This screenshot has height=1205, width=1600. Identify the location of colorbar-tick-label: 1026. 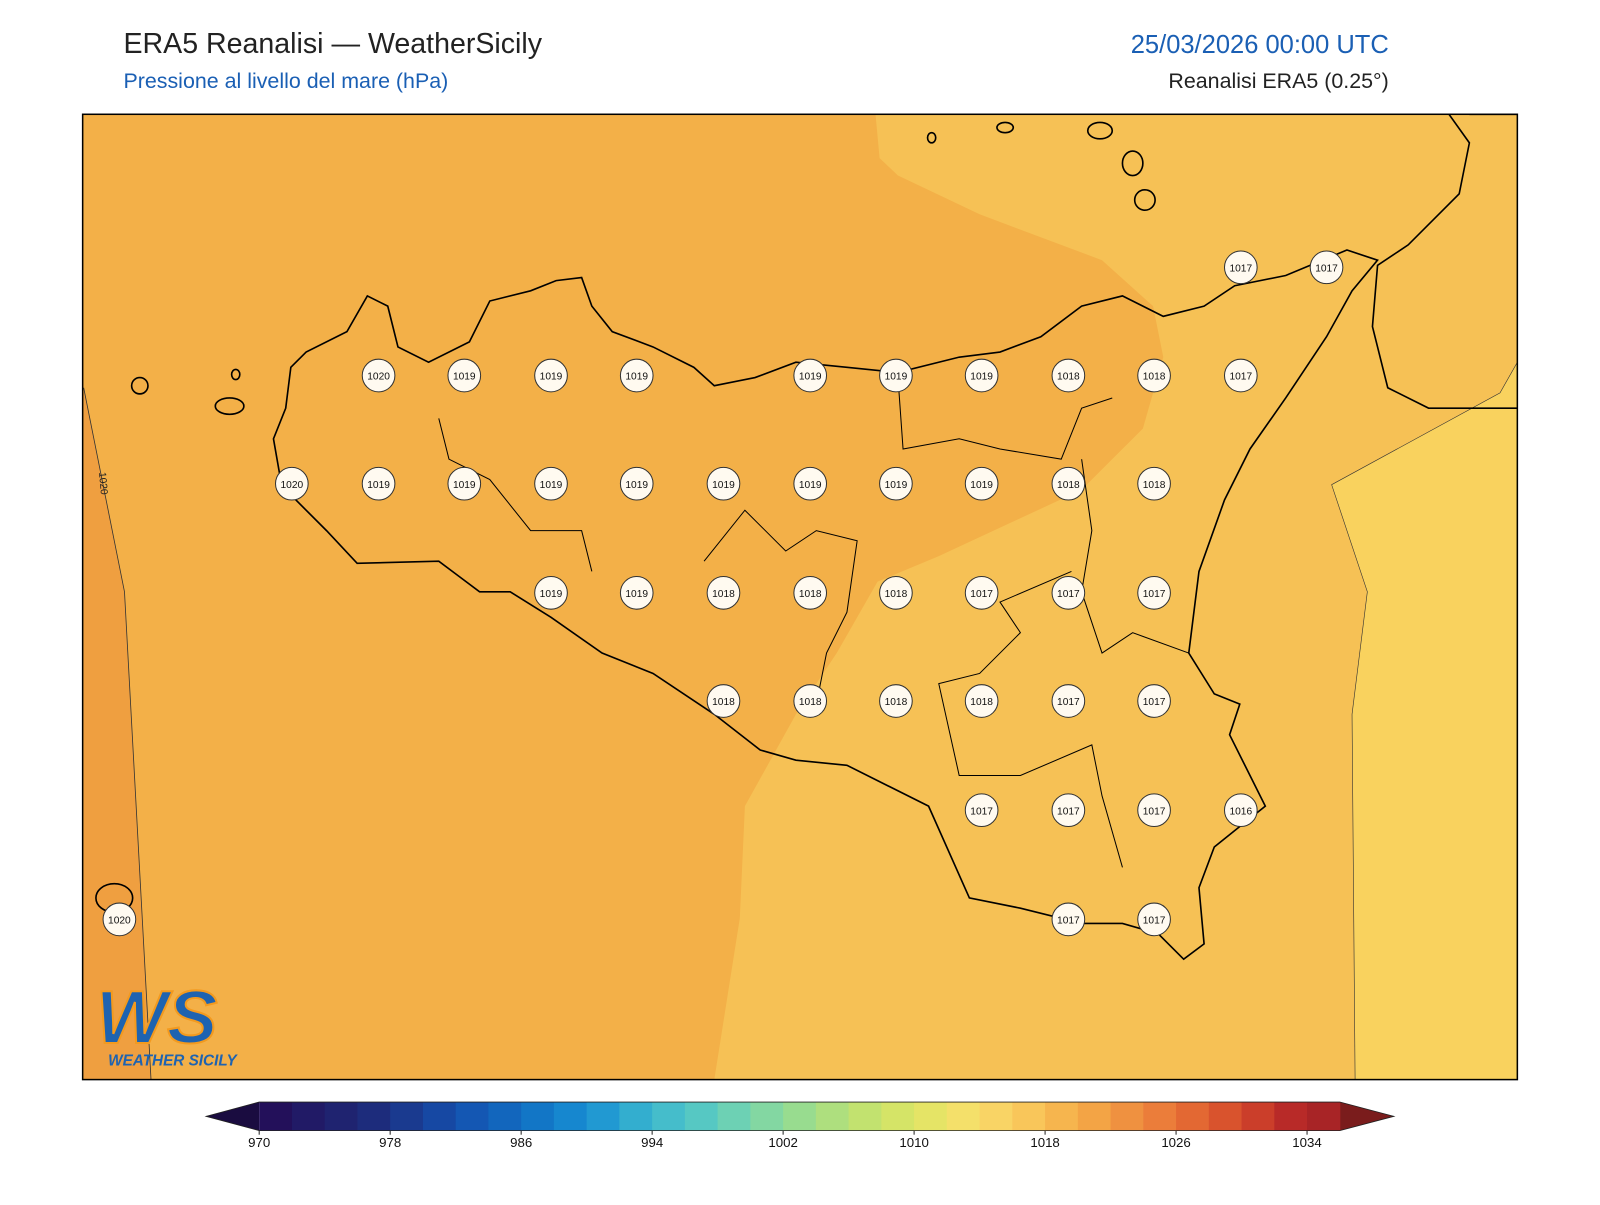
(1175, 1142).